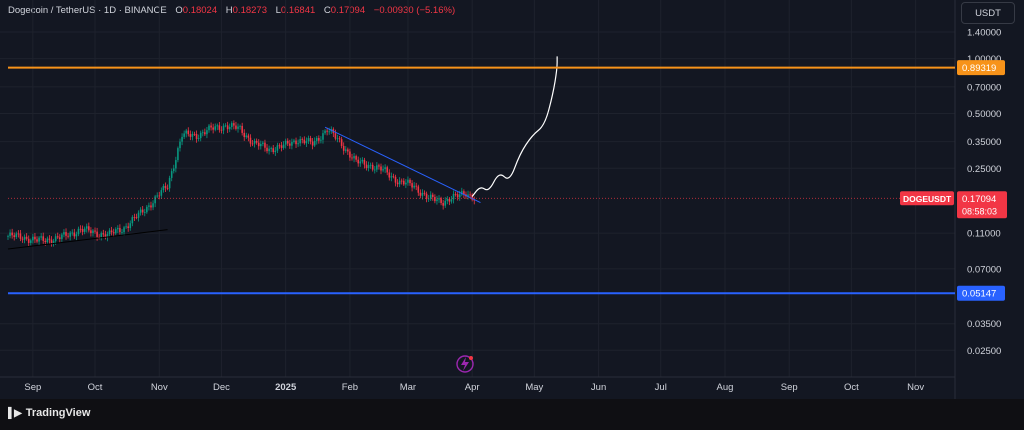 The width and height of the screenshot is (1024, 430). I want to click on time-tick-label: Apr, so click(472, 387).